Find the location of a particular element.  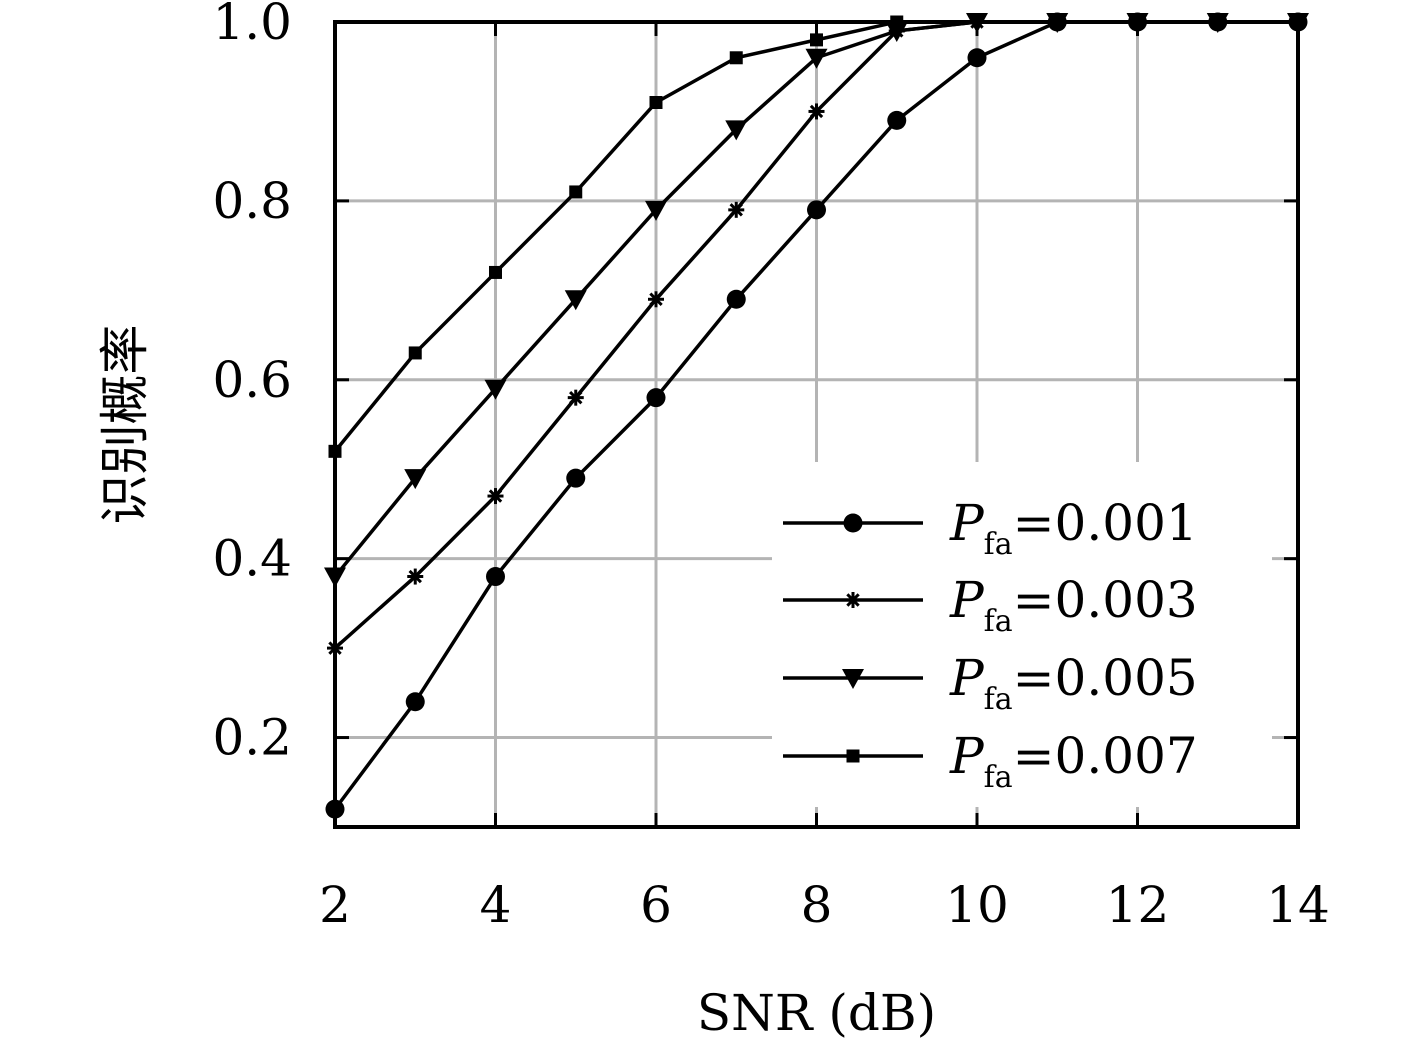

legend-item-0: Pfa=0.001 is located at coordinates (990, 528).